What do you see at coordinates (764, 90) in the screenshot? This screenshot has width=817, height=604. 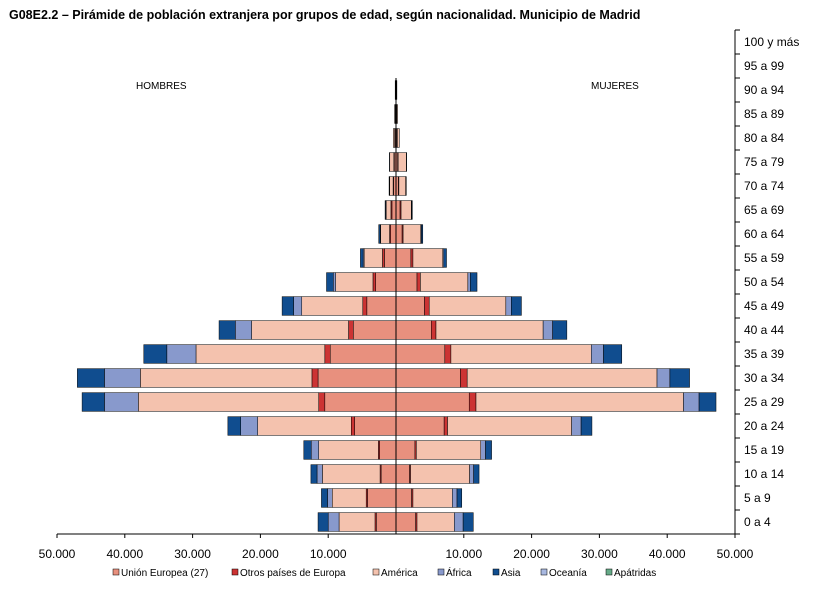 I see `y-tick-label-2: 90 a 94` at bounding box center [764, 90].